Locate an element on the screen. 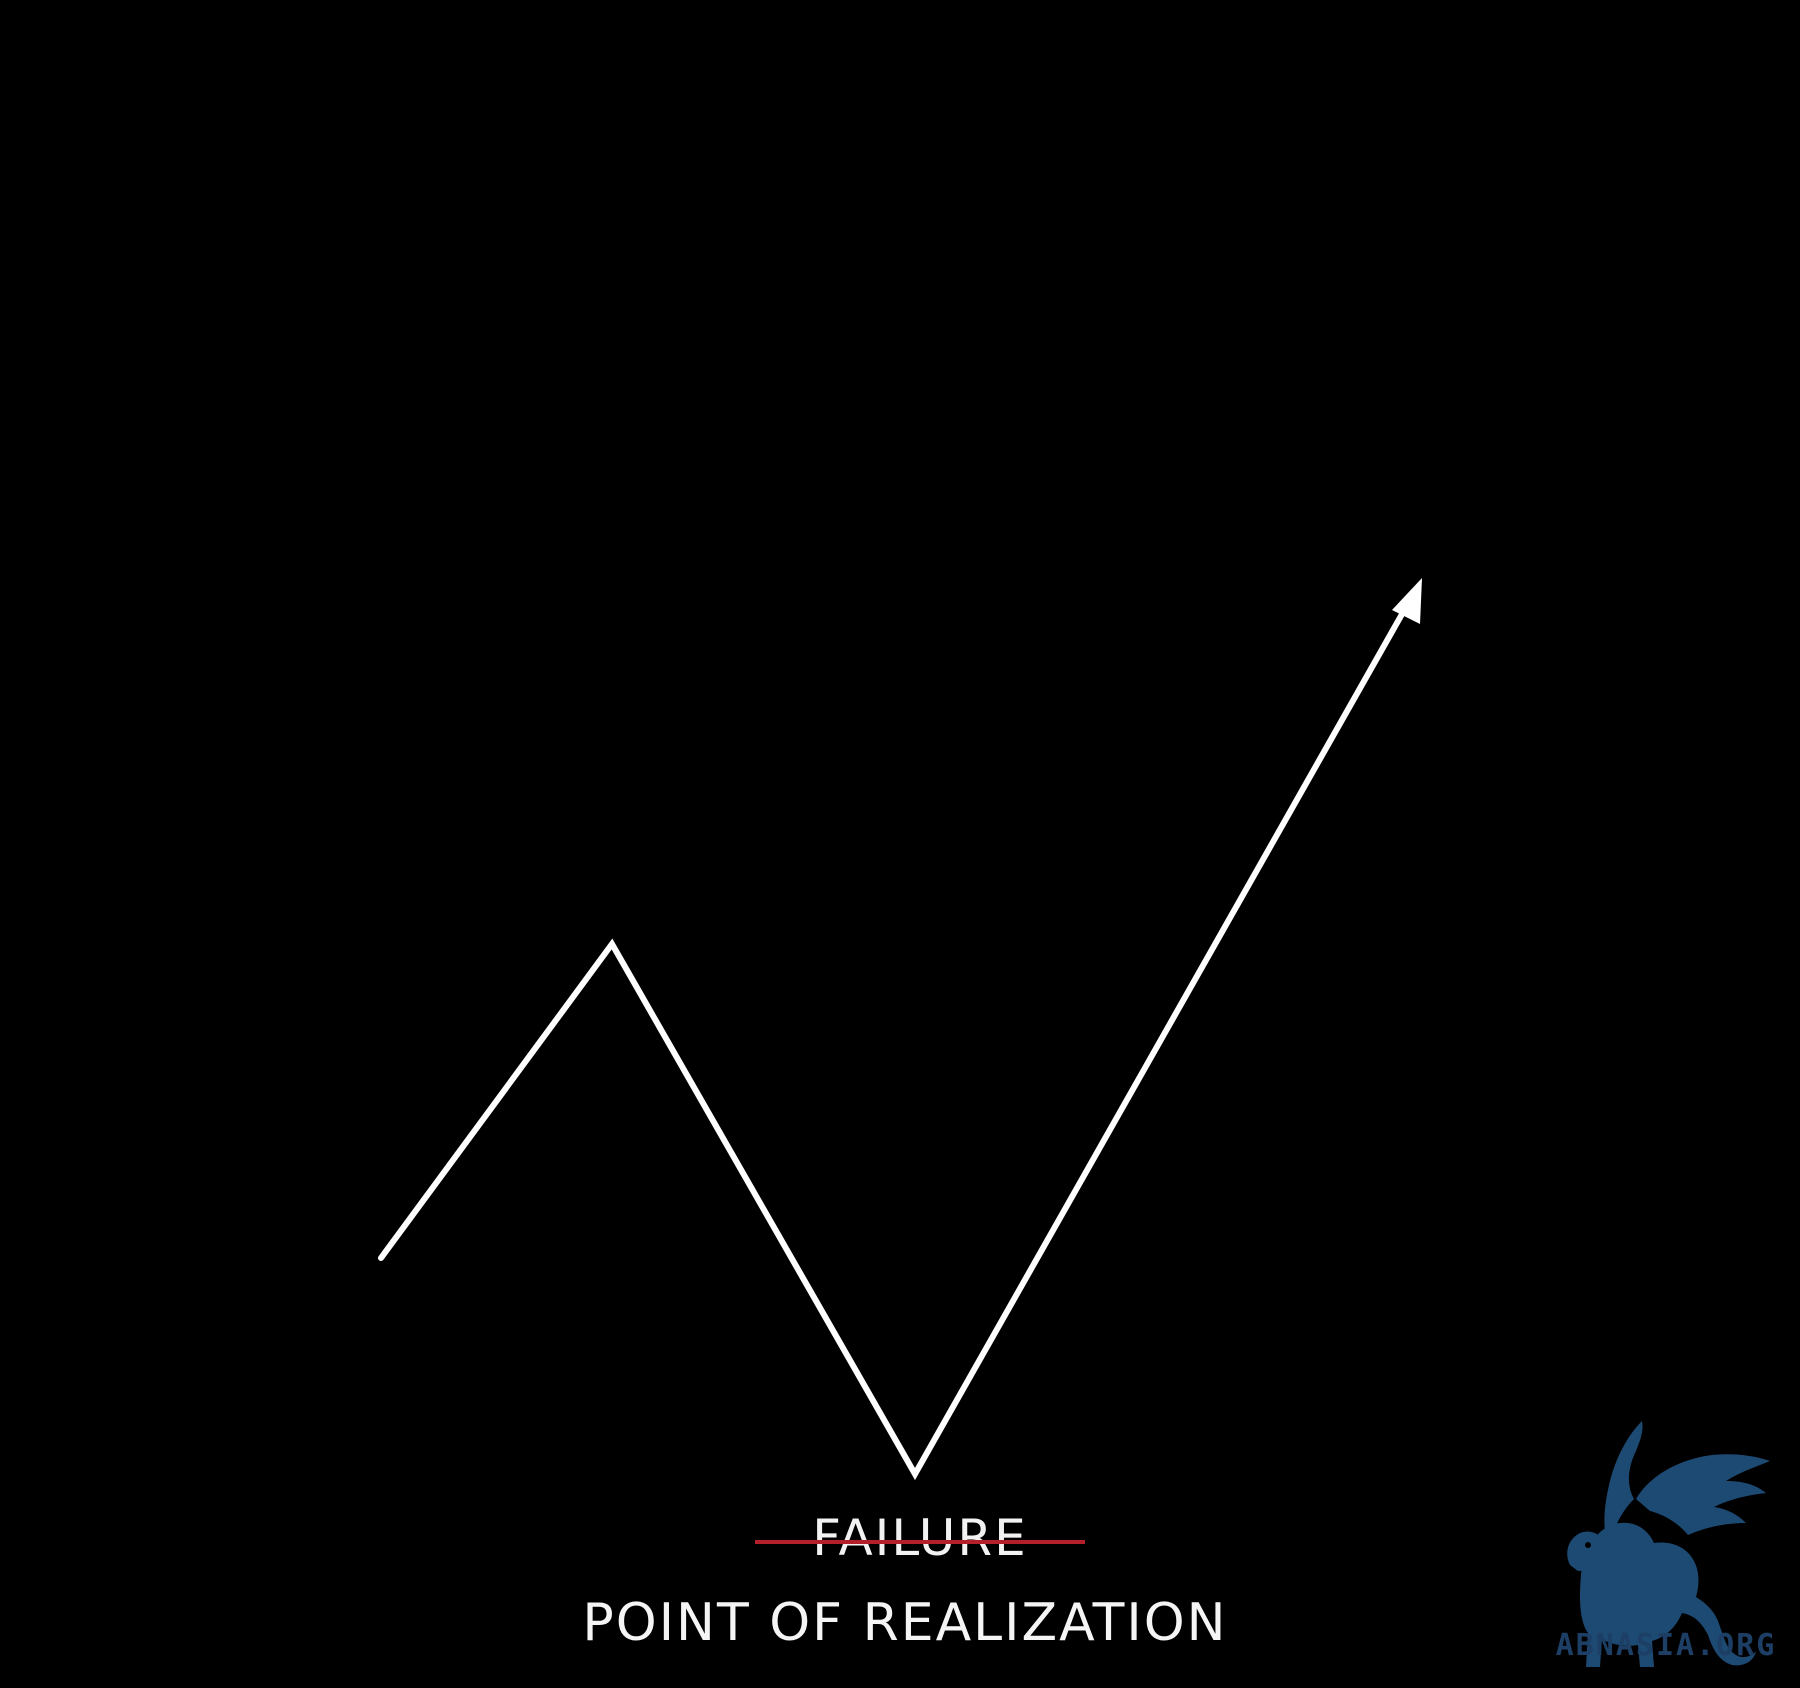  watermark-text: ABNASIA.ORG is located at coordinates (1666, 1645).